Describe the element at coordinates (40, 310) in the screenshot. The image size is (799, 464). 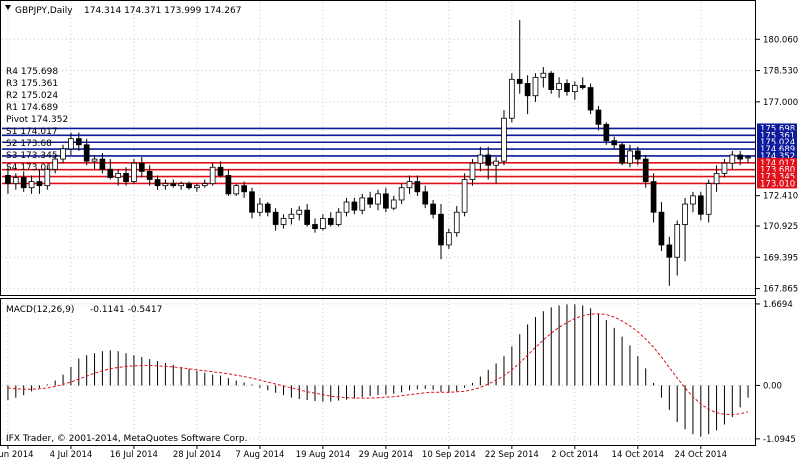
I see `macd-label: MACD(12,26,9)` at that location.